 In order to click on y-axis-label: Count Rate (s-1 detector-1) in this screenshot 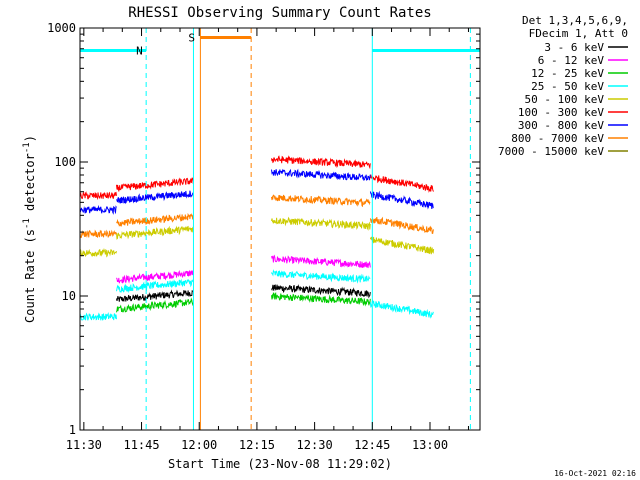, I will do `click(29, 229)`.